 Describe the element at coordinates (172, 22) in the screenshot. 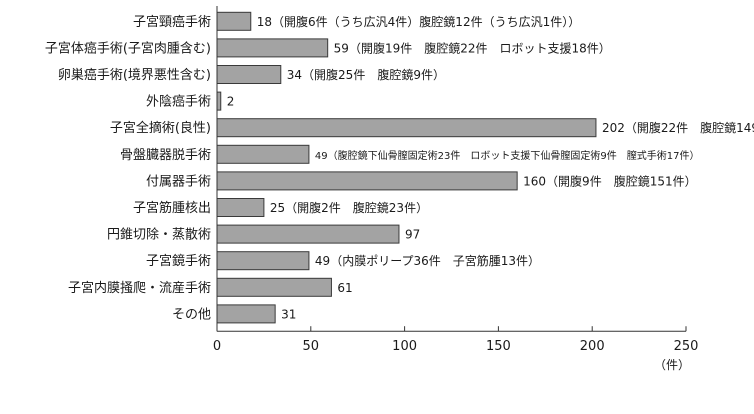

I see `category-label: 子宮頸癌手術` at that location.